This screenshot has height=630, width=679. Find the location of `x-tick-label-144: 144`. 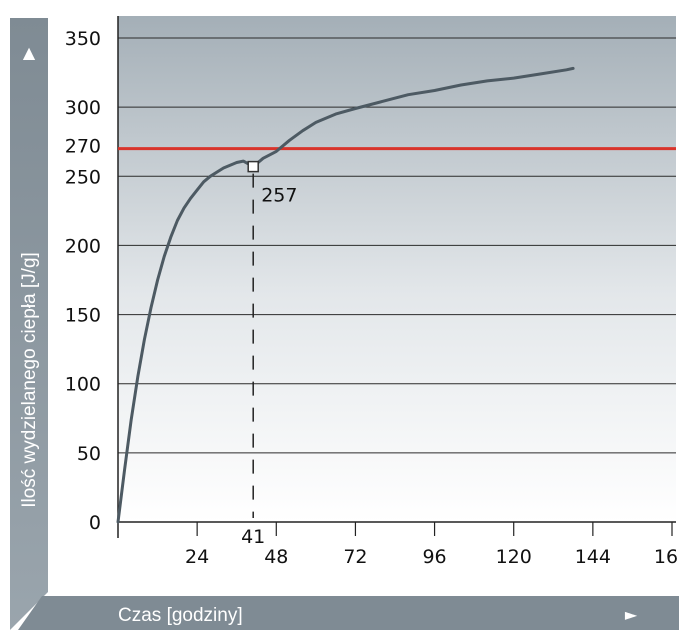

x-tick-label-144: 144 is located at coordinates (593, 557).